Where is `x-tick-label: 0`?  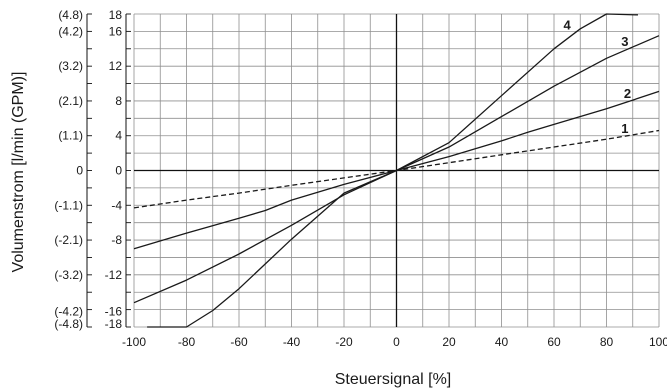
x-tick-label: 0 is located at coordinates (396, 342).